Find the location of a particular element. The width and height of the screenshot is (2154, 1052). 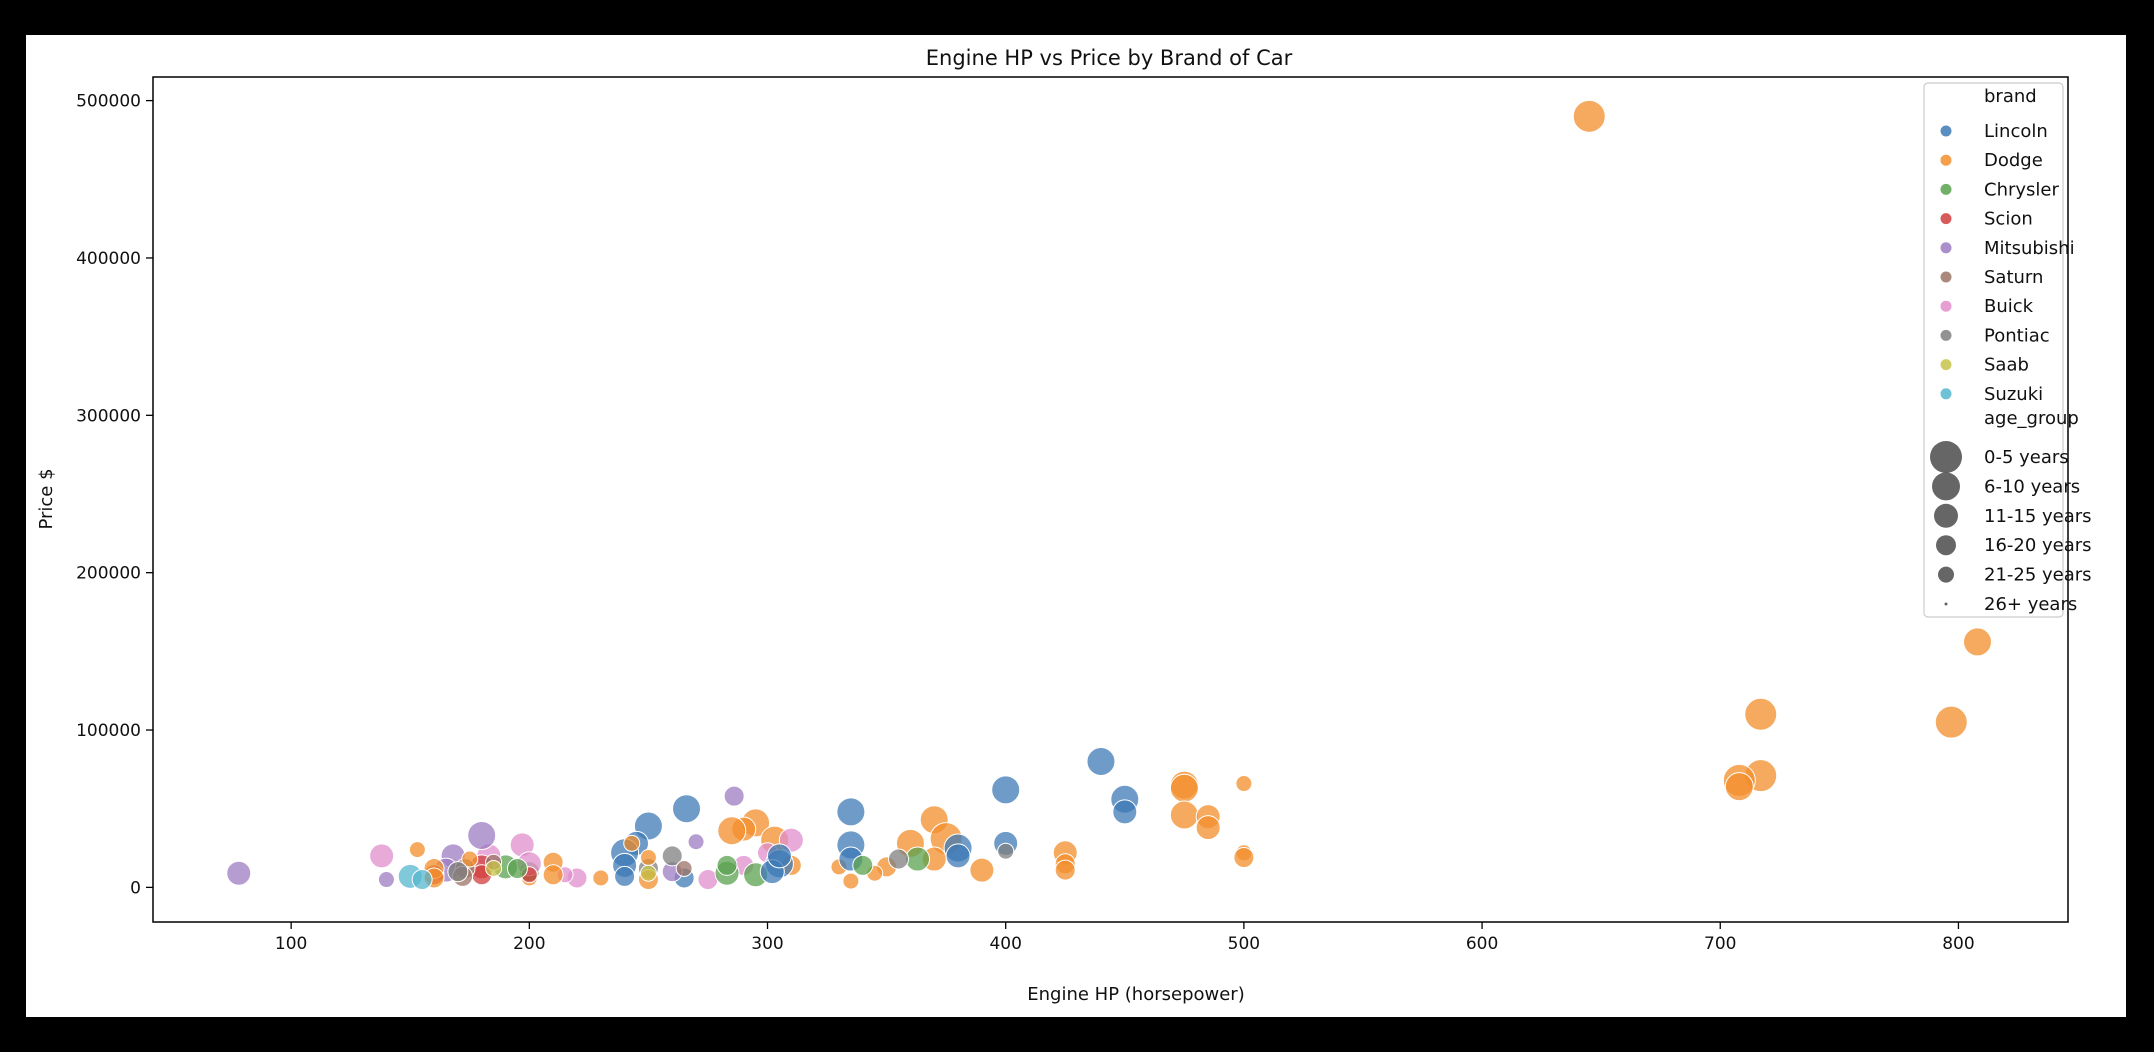

legend-brand-label: Mitsubishi is located at coordinates (2029, 248).